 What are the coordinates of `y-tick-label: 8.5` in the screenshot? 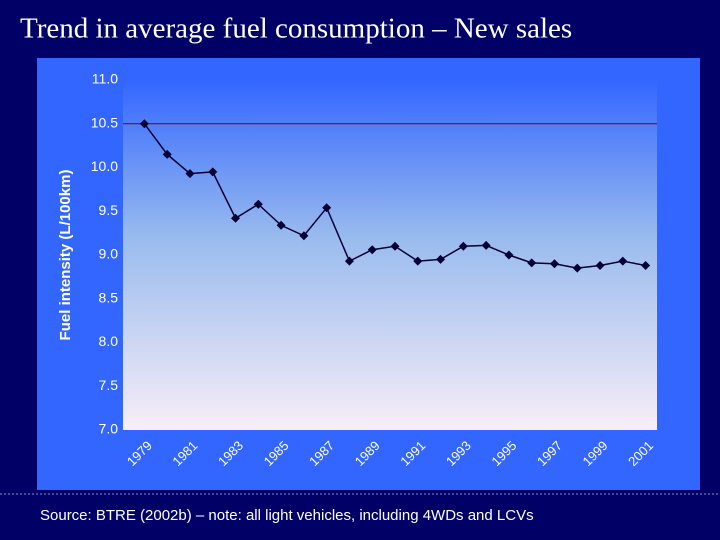 It's located at (109, 297).